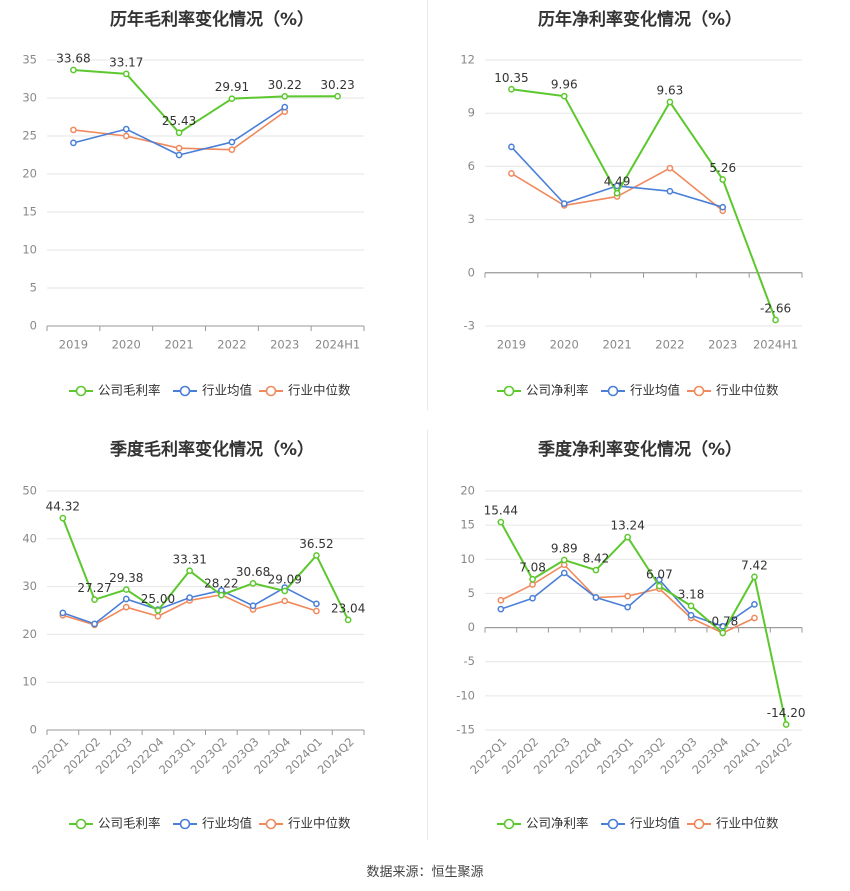  I want to click on y-tick-label: 40, so click(29, 538).